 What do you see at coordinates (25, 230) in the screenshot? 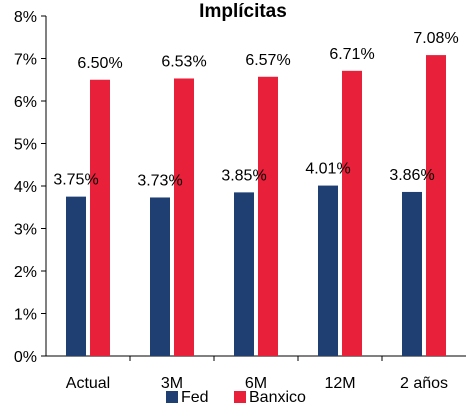
I see `y-tick-label: 3%` at bounding box center [25, 230].